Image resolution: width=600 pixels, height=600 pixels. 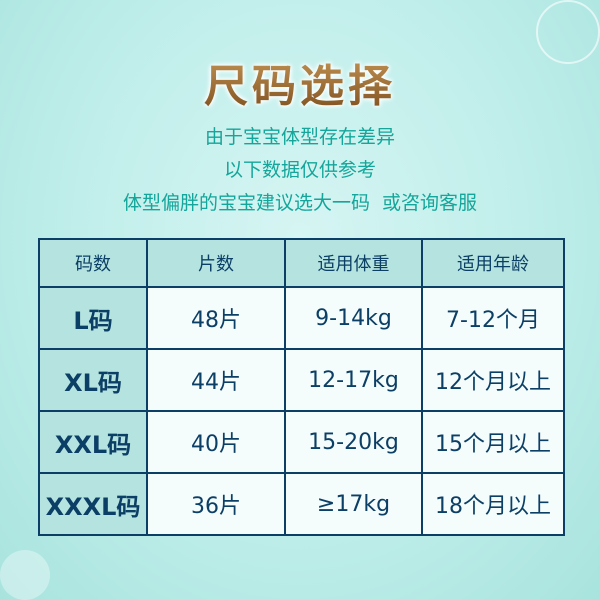 I want to click on header-cell: 码数, so click(x=93, y=263).